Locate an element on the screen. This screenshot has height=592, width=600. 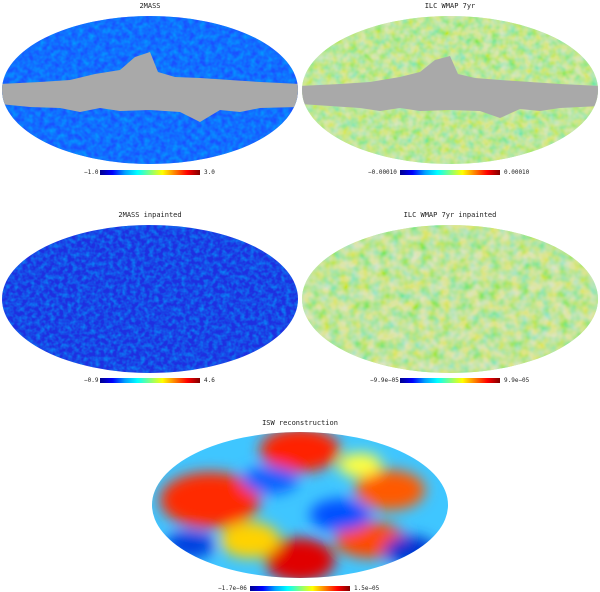
colorbar-max-ilc-wmap-inpainted: 9.9e−05 is located at coordinates (517, 380).